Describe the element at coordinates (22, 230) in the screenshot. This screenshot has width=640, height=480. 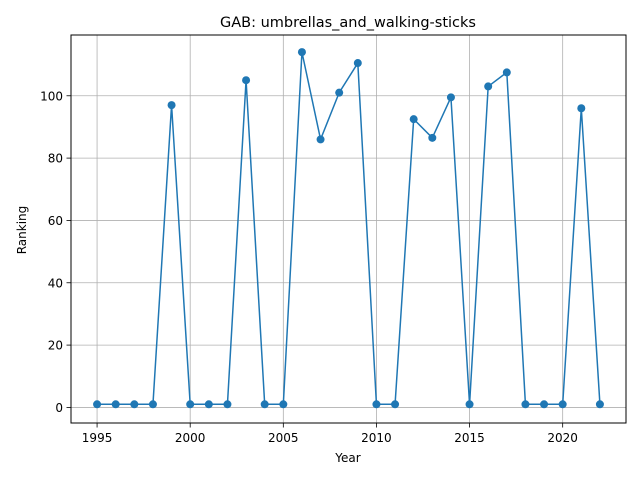
I see `y-axis-label: Ranking` at that location.